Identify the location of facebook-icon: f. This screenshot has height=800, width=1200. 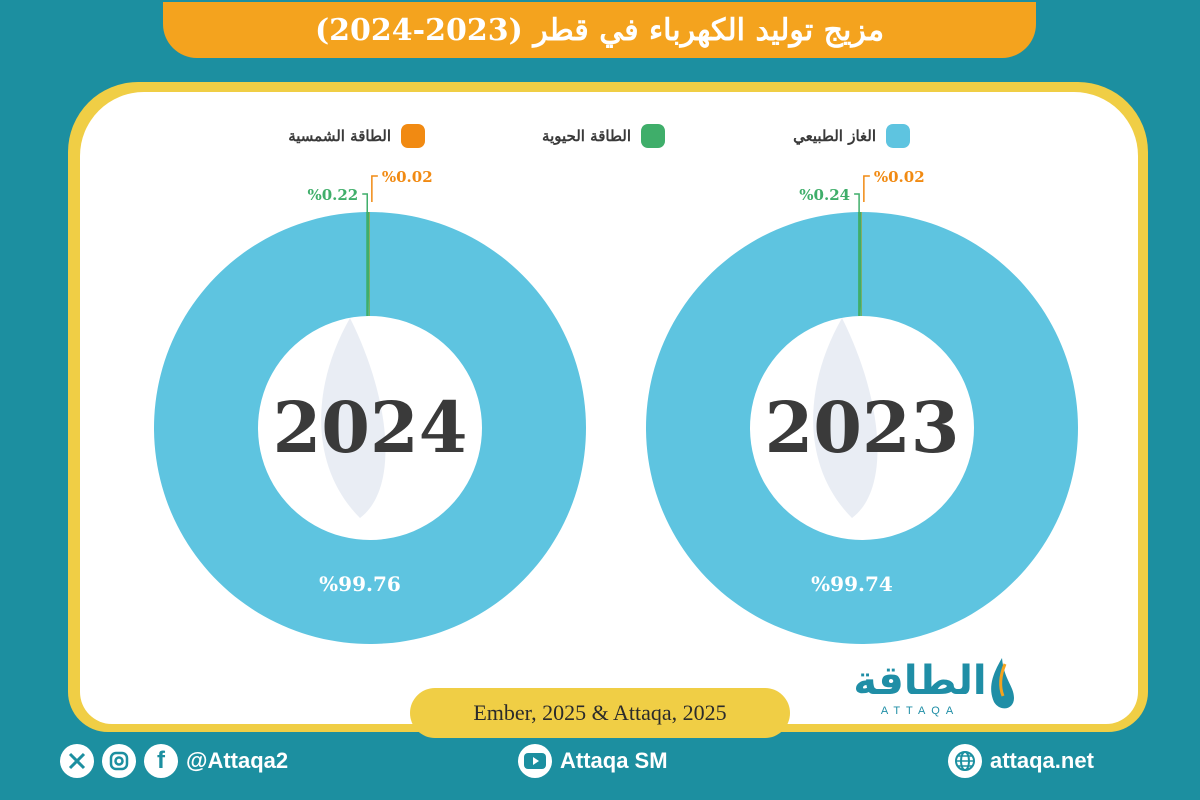
(161, 761).